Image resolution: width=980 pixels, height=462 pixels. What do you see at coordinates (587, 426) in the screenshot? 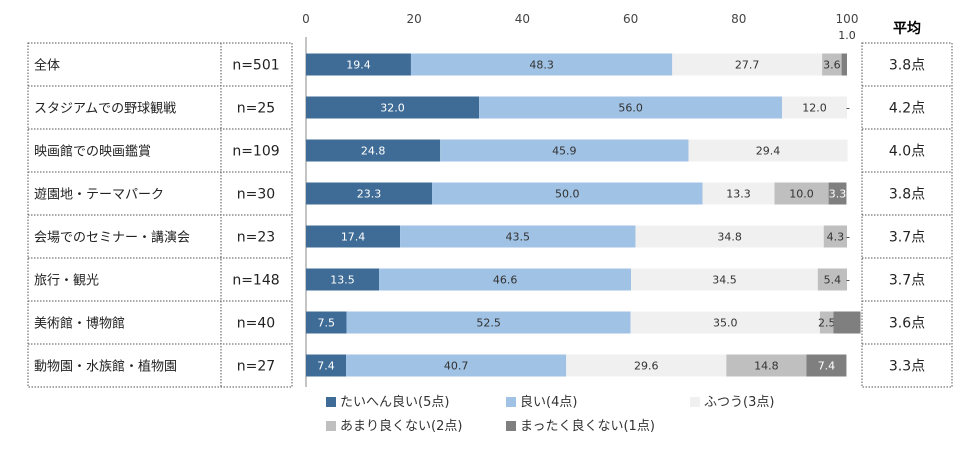
I see `legend-label: まったく良くない(1点)` at bounding box center [587, 426].